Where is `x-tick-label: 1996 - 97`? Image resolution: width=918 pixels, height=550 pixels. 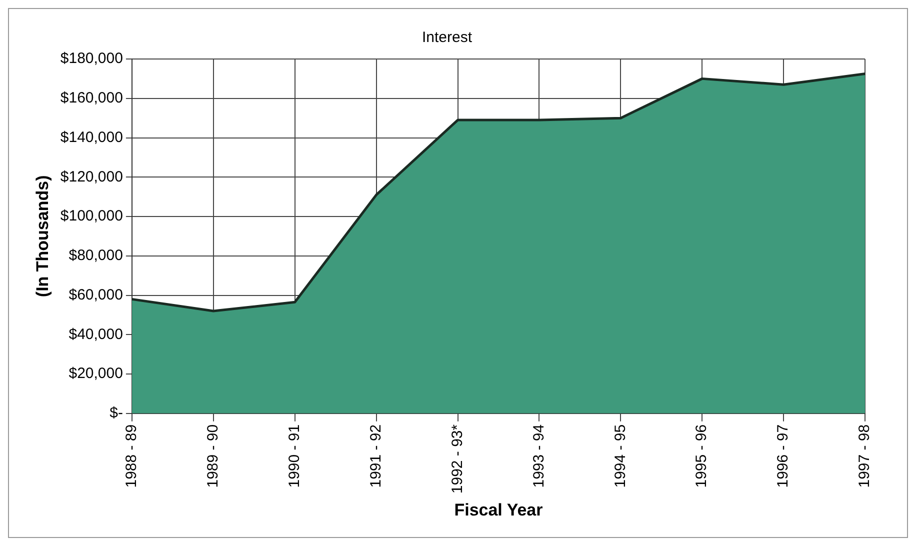
x-tick-label: 1996 - 97 is located at coordinates (783, 456).